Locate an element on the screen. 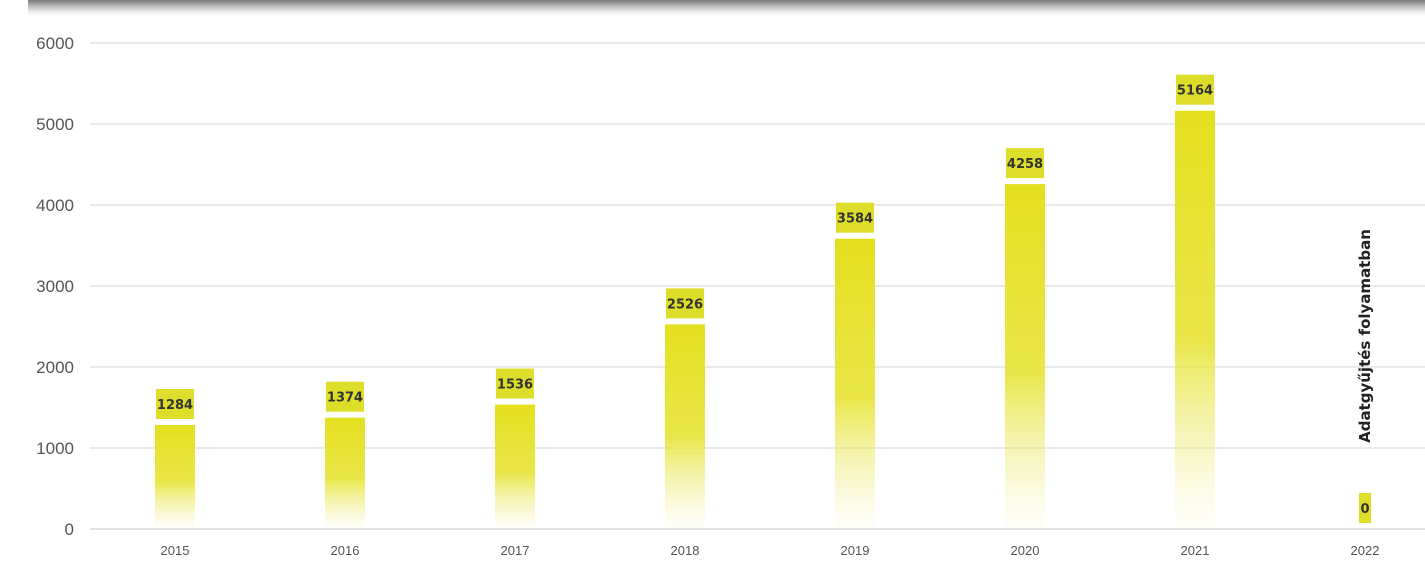 The image size is (1425, 566). bar-2018 is located at coordinates (685, 426).